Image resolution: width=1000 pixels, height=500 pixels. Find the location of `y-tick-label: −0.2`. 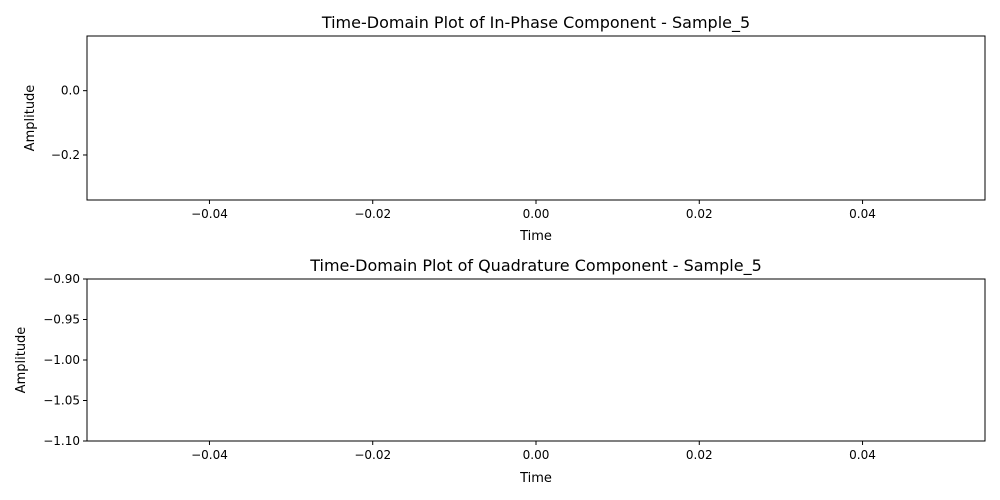

y-tick-label: −0.2 is located at coordinates (65, 155).